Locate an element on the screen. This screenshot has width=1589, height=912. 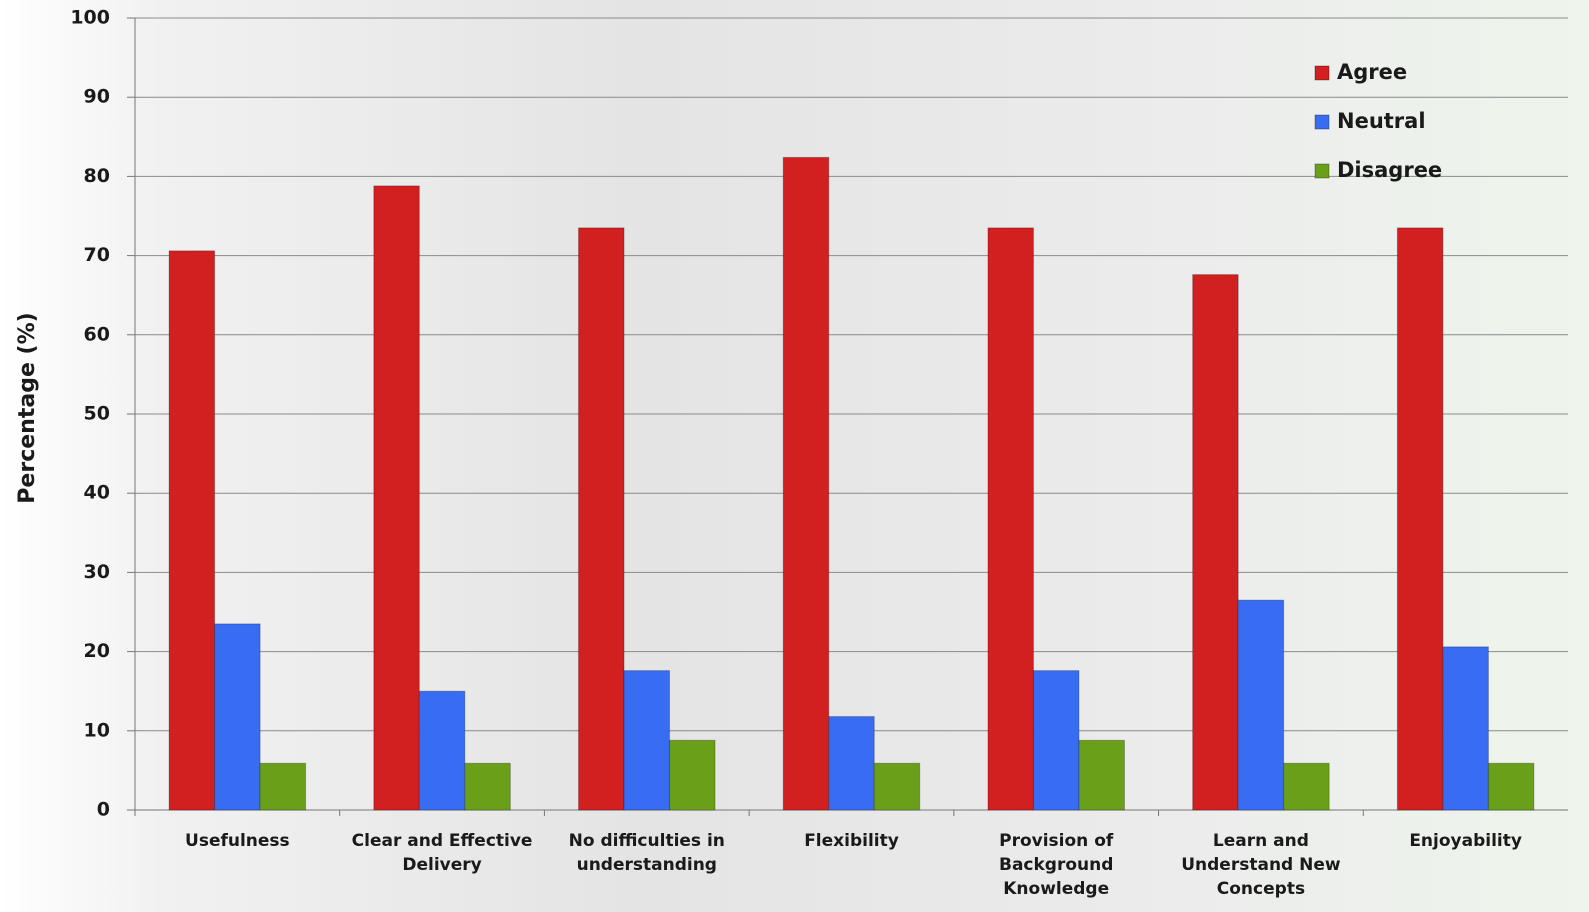
y-tick-label: 90 is located at coordinates (97, 97).